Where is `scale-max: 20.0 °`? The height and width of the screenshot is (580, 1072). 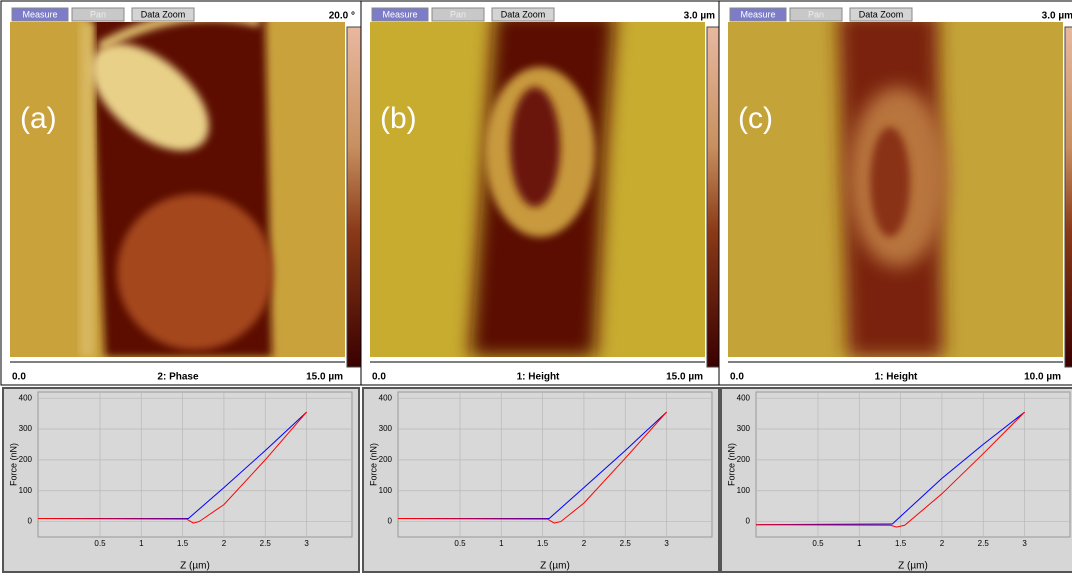
scale-max: 20.0 ° is located at coordinates (342, 16).